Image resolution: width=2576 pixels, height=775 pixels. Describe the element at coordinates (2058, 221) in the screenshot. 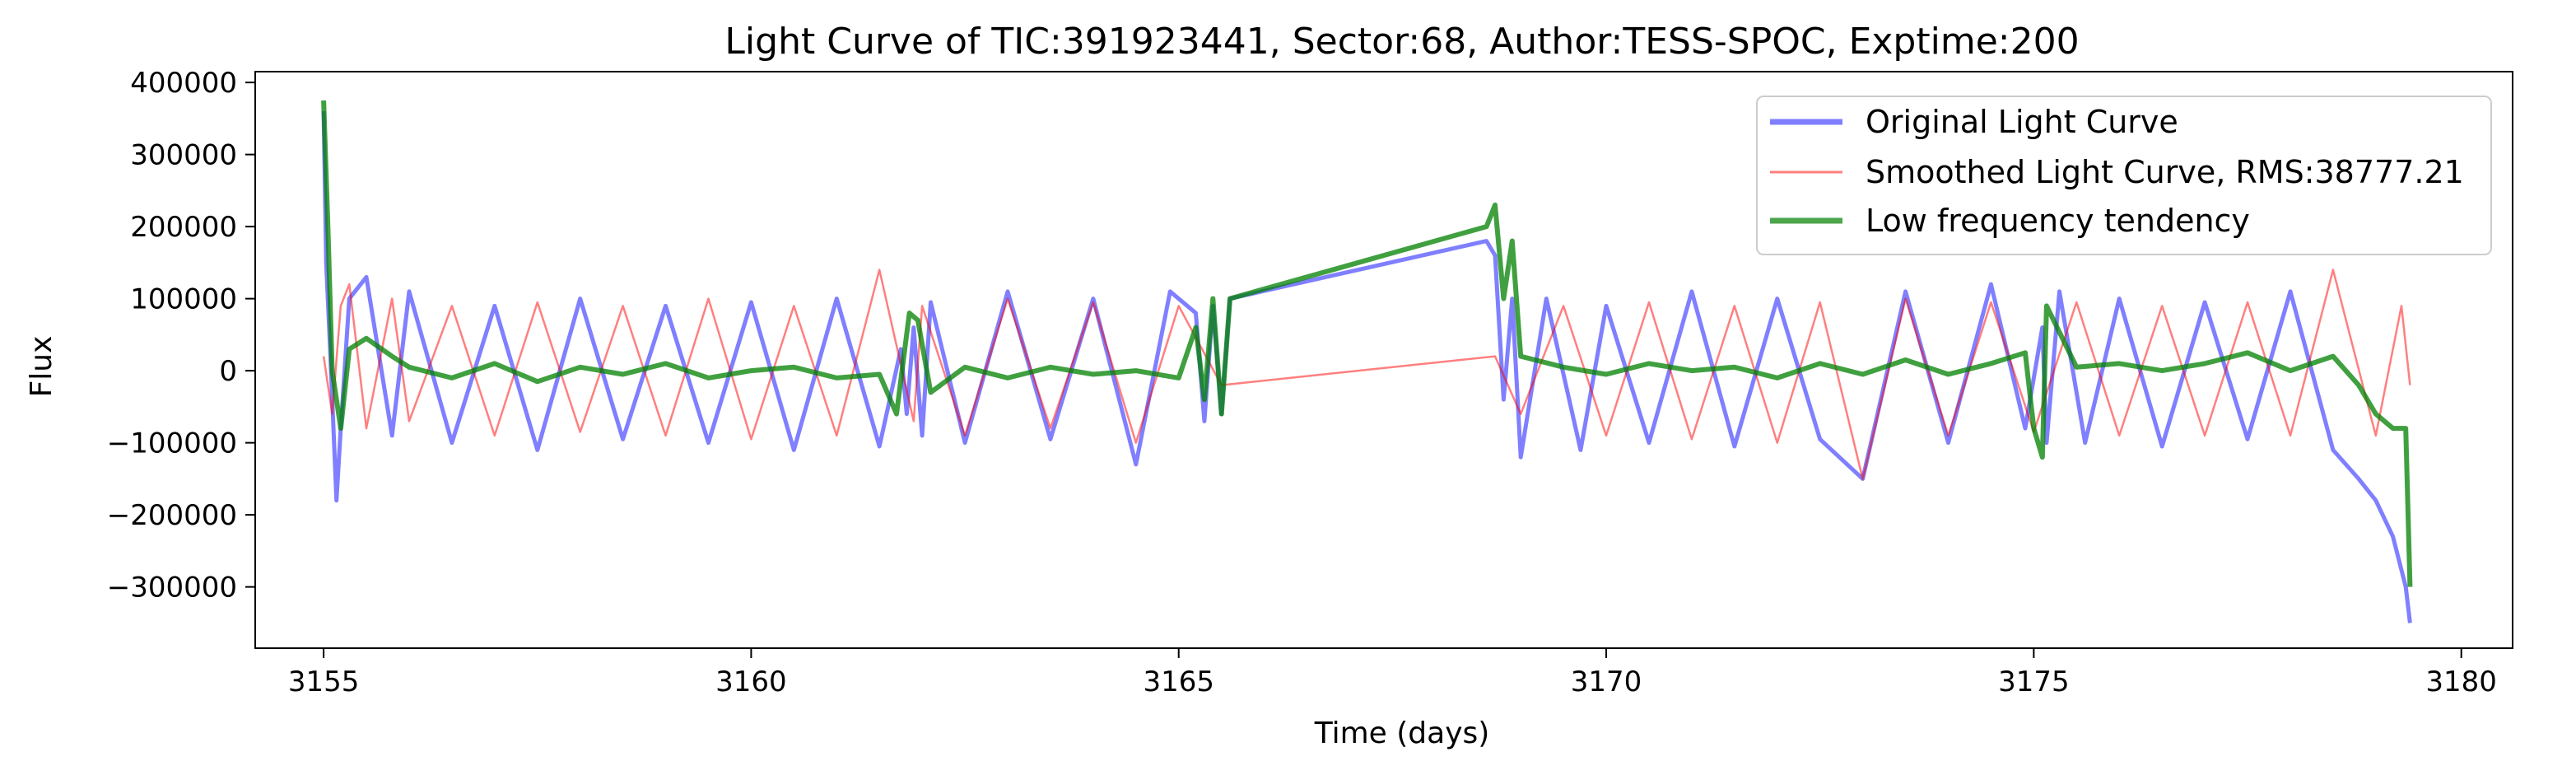

I see `legend-label-low-frequency: Low frequency tendency` at that location.